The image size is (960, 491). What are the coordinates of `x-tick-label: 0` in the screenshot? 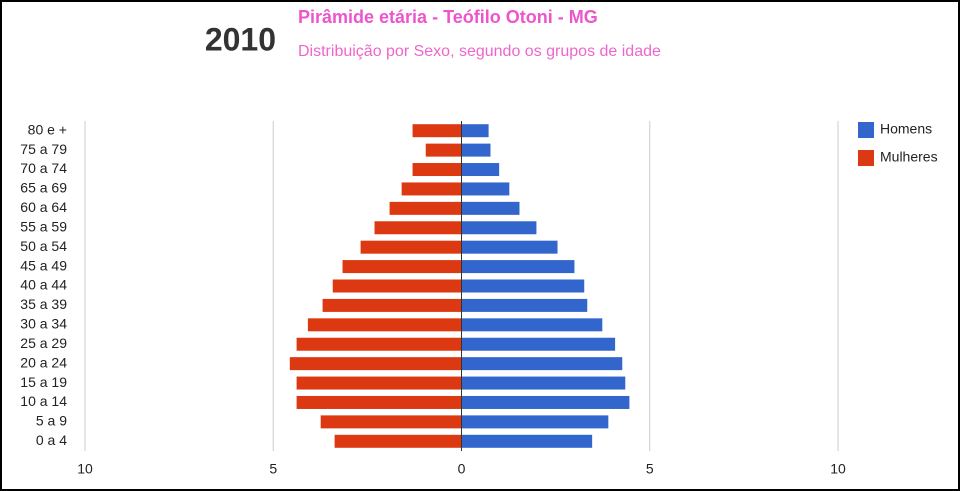 It's located at (462, 469).